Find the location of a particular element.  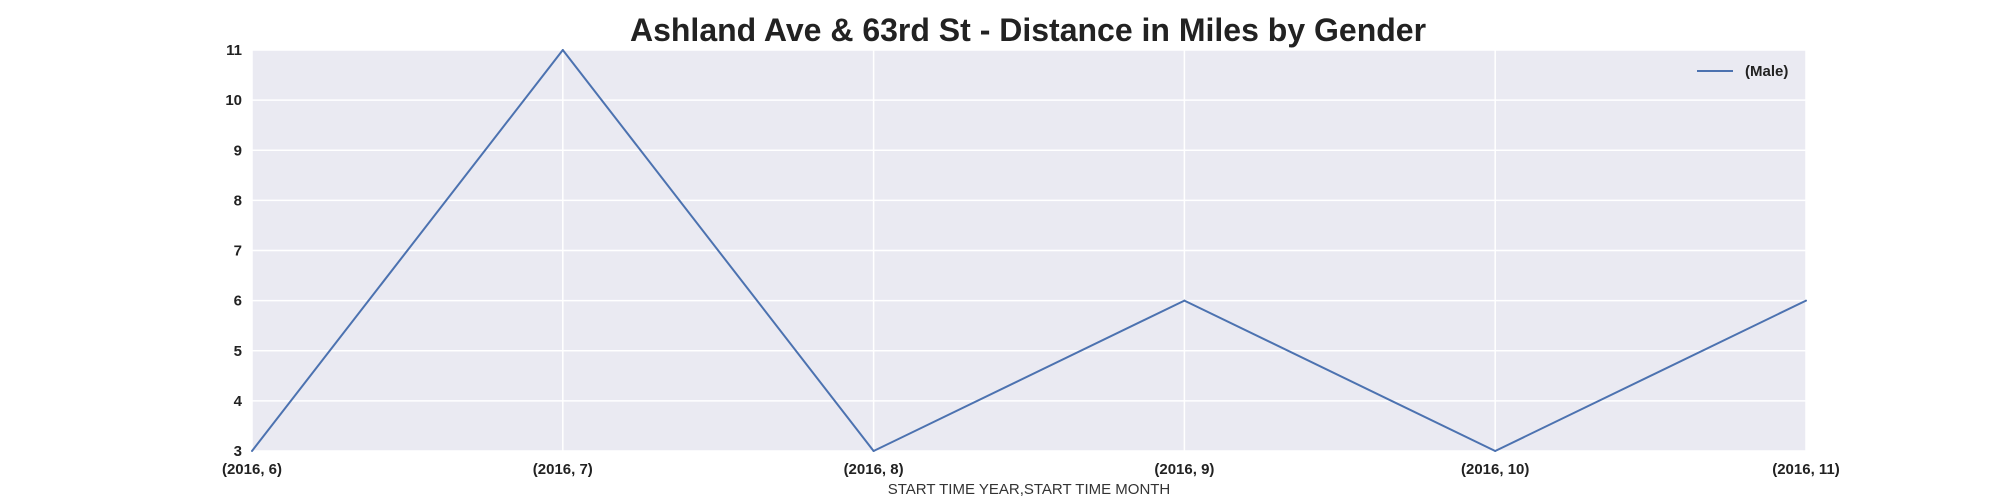

y-tick-label: 10 is located at coordinates (233, 100).